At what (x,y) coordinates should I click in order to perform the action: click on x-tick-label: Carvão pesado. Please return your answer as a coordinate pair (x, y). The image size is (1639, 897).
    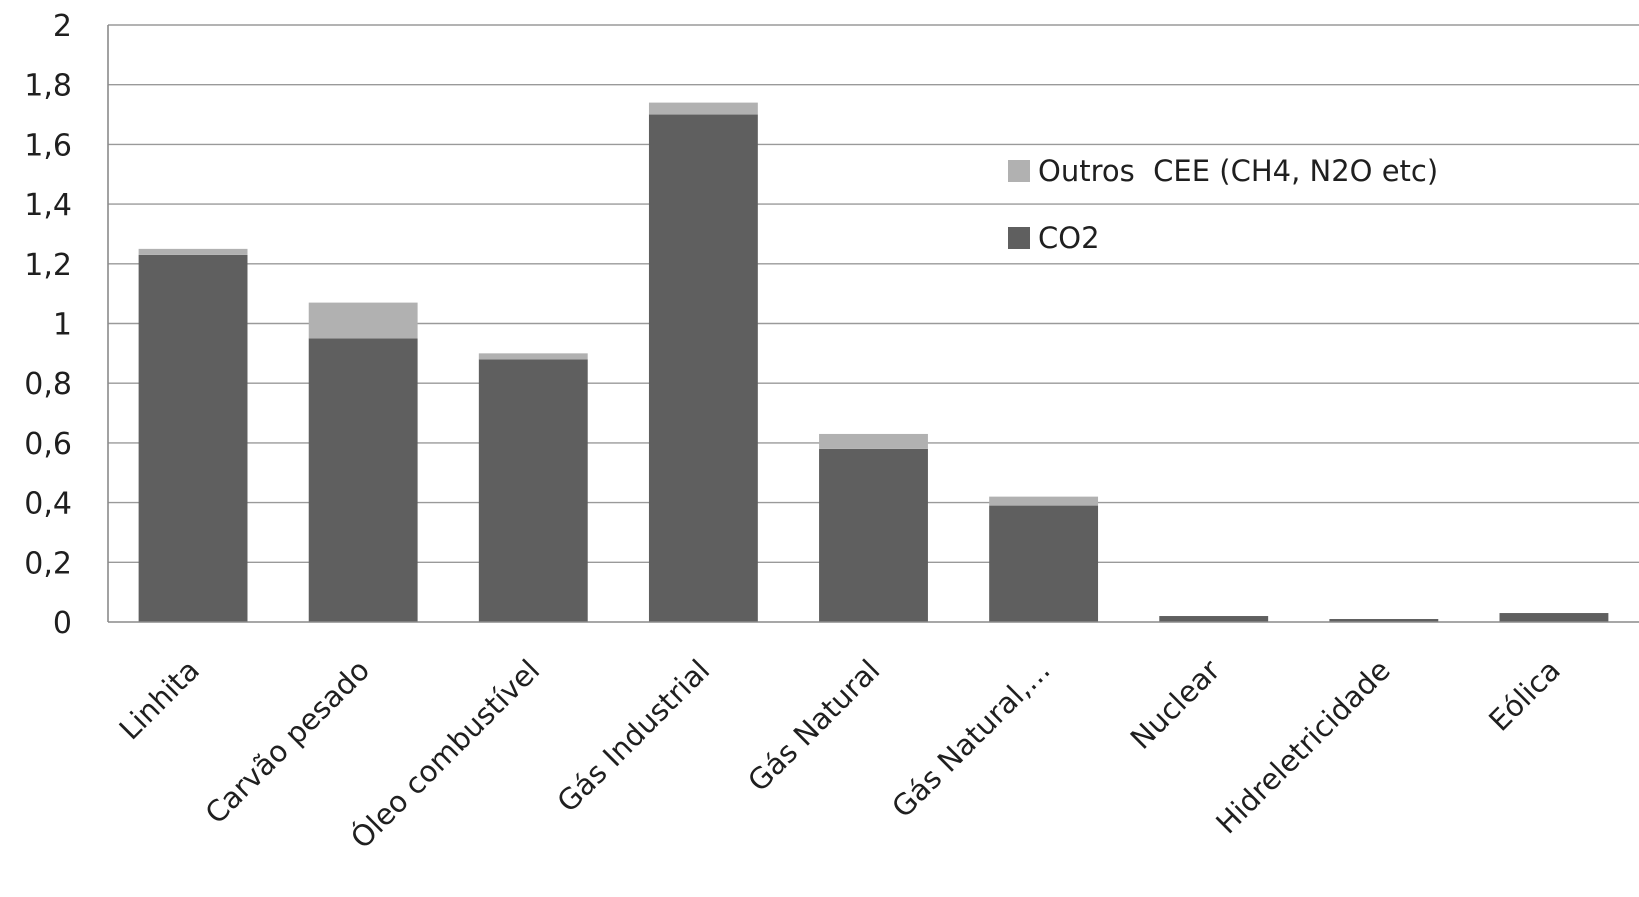
    Looking at the image, I should click on (288, 742).